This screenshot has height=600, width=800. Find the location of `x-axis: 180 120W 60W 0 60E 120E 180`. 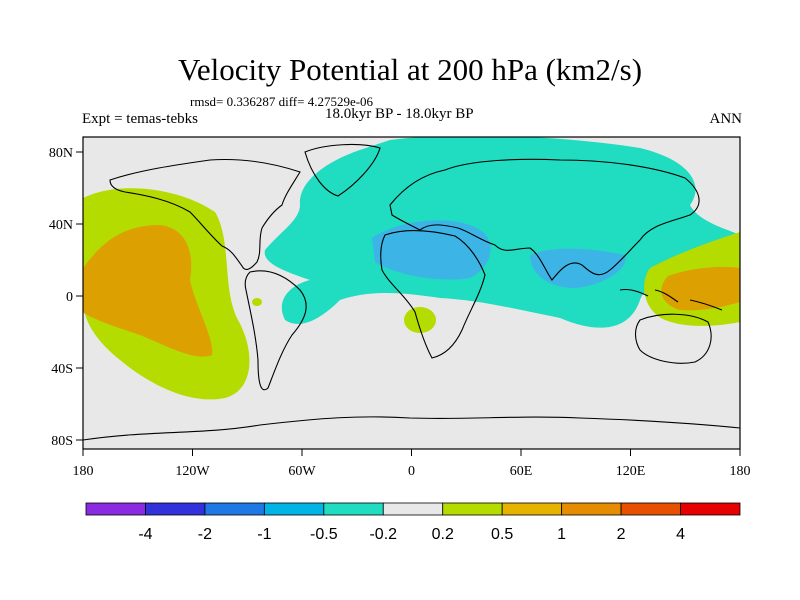

x-axis: 180 120W 60W 0 60E 120E 180 is located at coordinates (412, 464).